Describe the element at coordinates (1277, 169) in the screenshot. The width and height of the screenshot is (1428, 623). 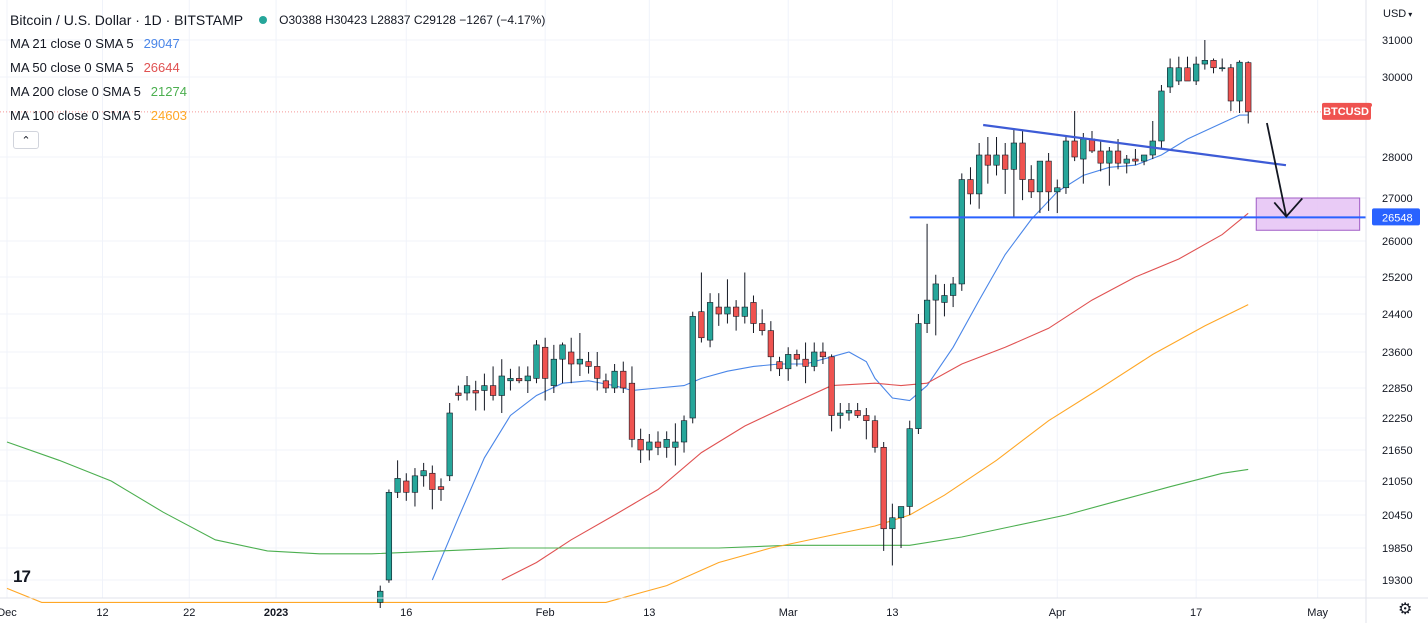
I see `forecast-arrow-shaft` at that location.